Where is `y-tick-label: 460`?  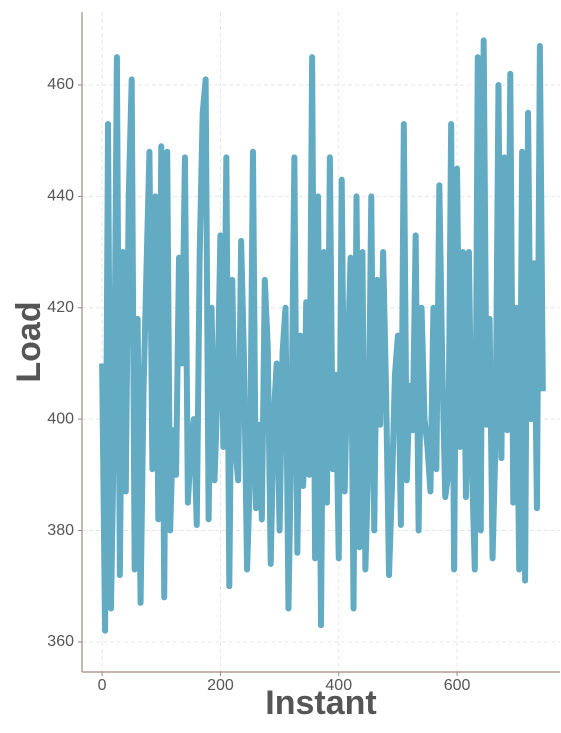
y-tick-label: 460 is located at coordinates (60, 84).